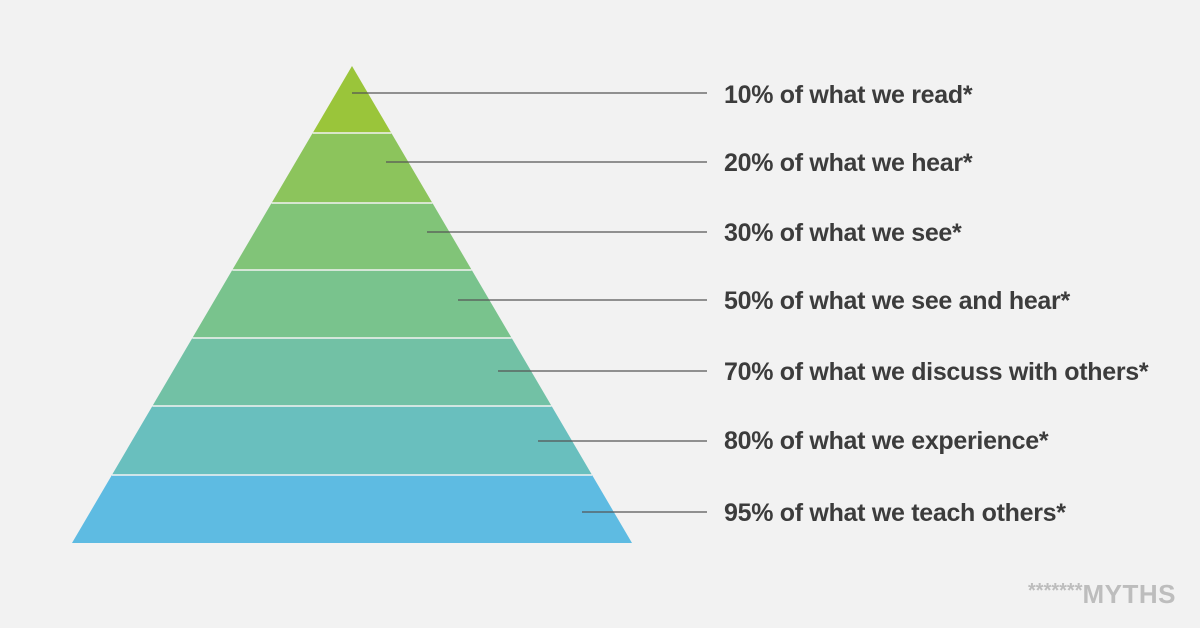 The image size is (1200, 628). I want to click on myths-watermark: *******MYTHS, so click(1102, 594).